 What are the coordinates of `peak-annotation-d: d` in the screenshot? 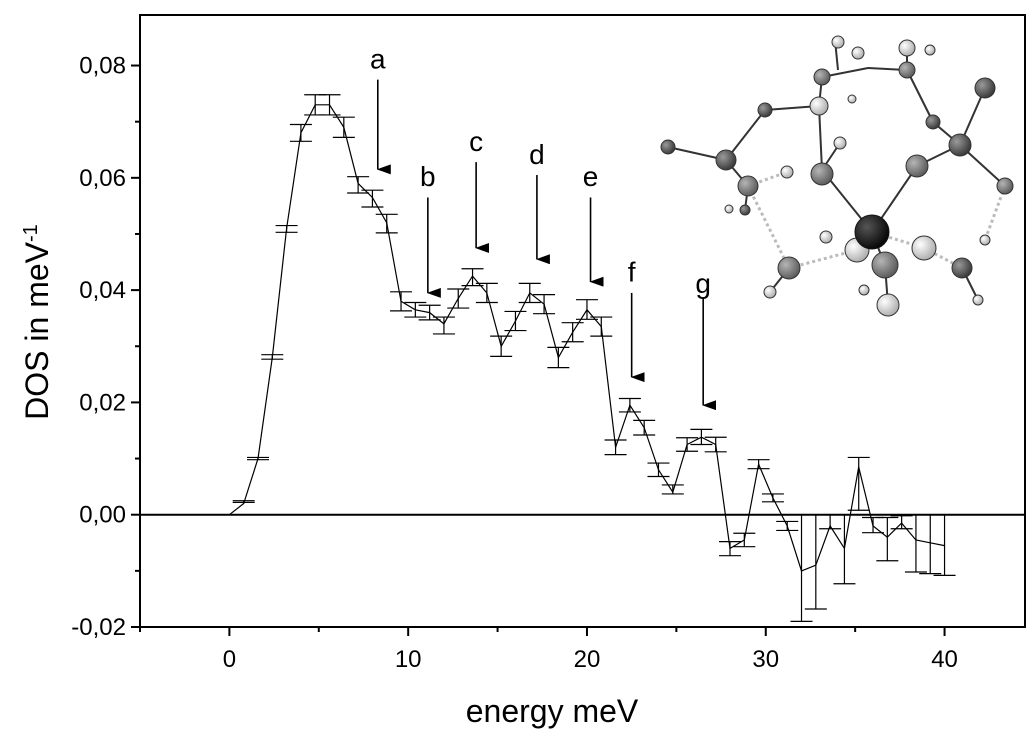 It's located at (539, 202).